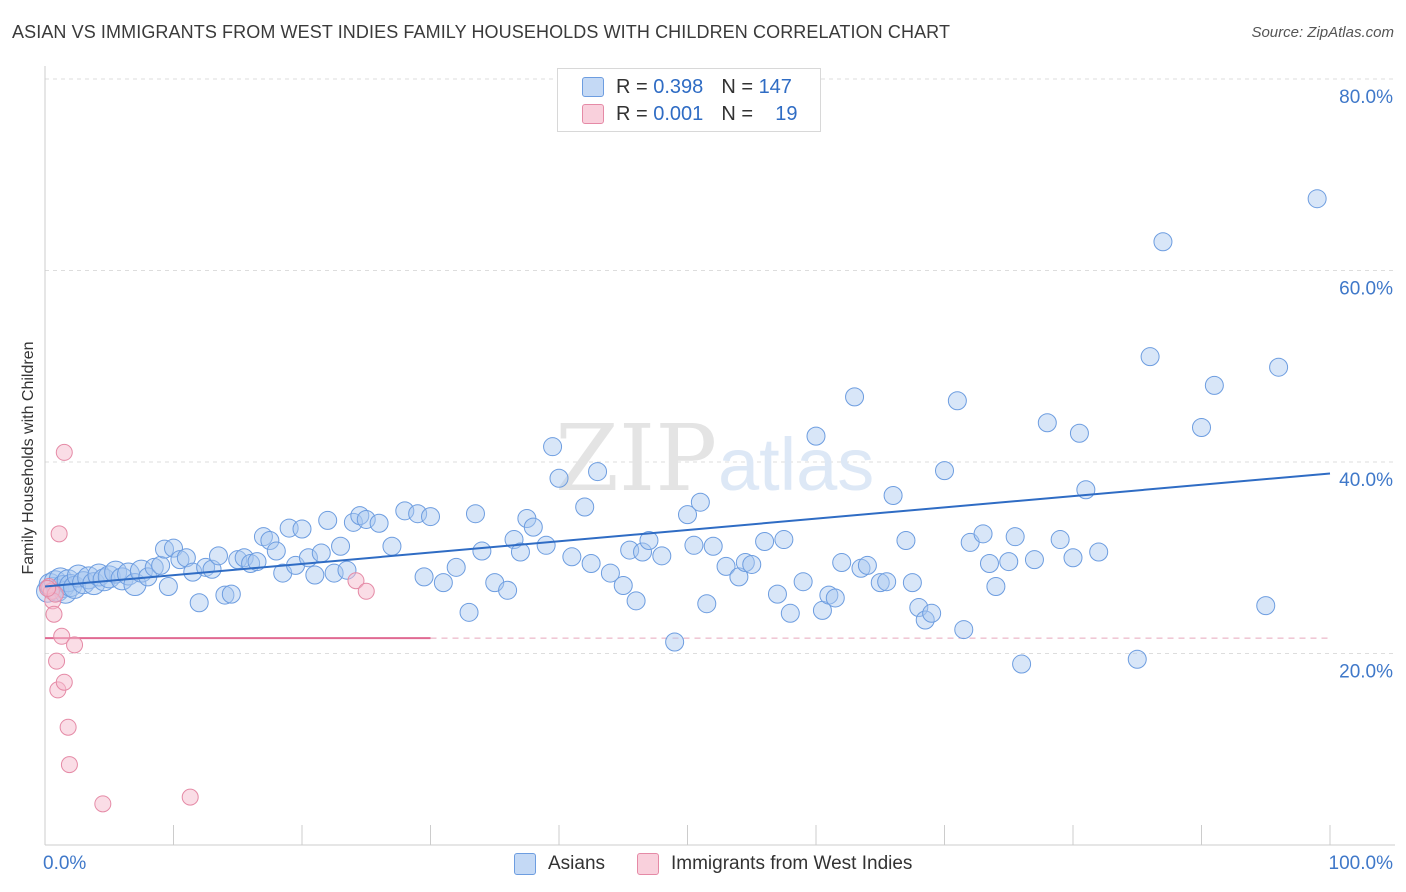 This screenshot has width=1406, height=892. I want to click on bottom-asian-label: Asians, so click(577, 863).